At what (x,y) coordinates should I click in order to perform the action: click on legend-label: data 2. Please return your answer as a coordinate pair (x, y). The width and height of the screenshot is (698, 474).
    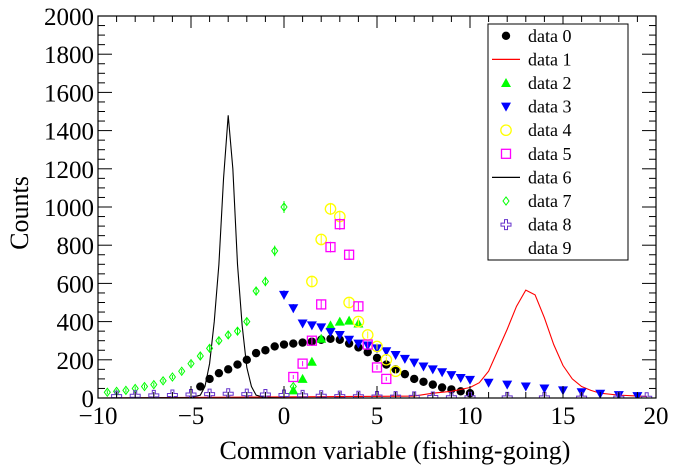
    Looking at the image, I should click on (549, 83).